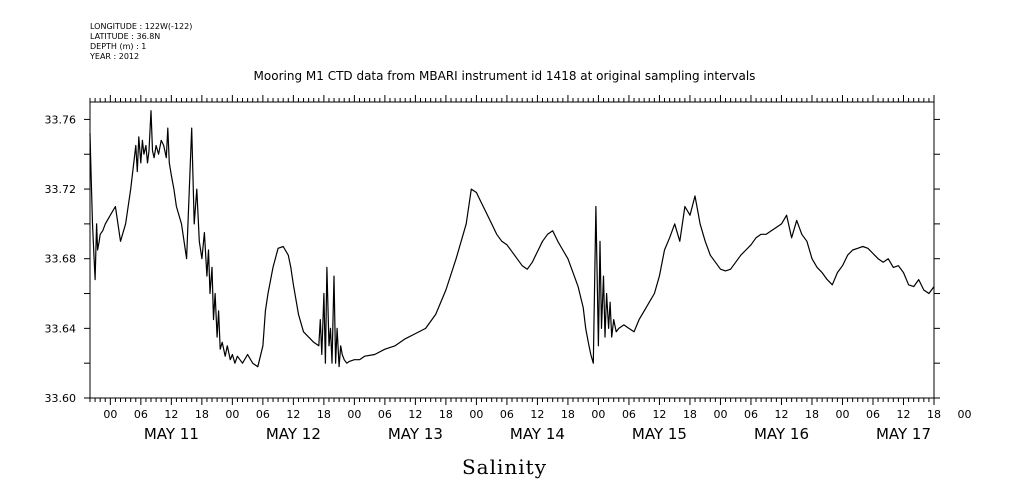 The image size is (1009, 504). I want to click on y-tick-label: 33.72, so click(61, 189).